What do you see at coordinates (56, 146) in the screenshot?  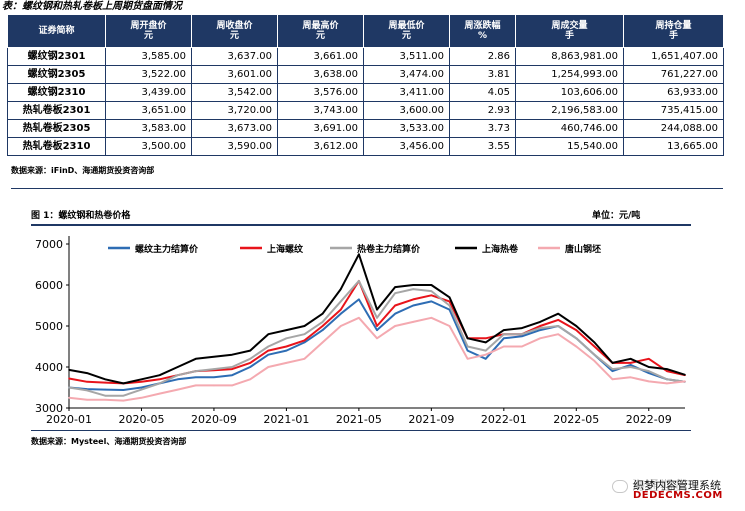 I see `contract-name-cell: 热轧卷板2310` at bounding box center [56, 146].